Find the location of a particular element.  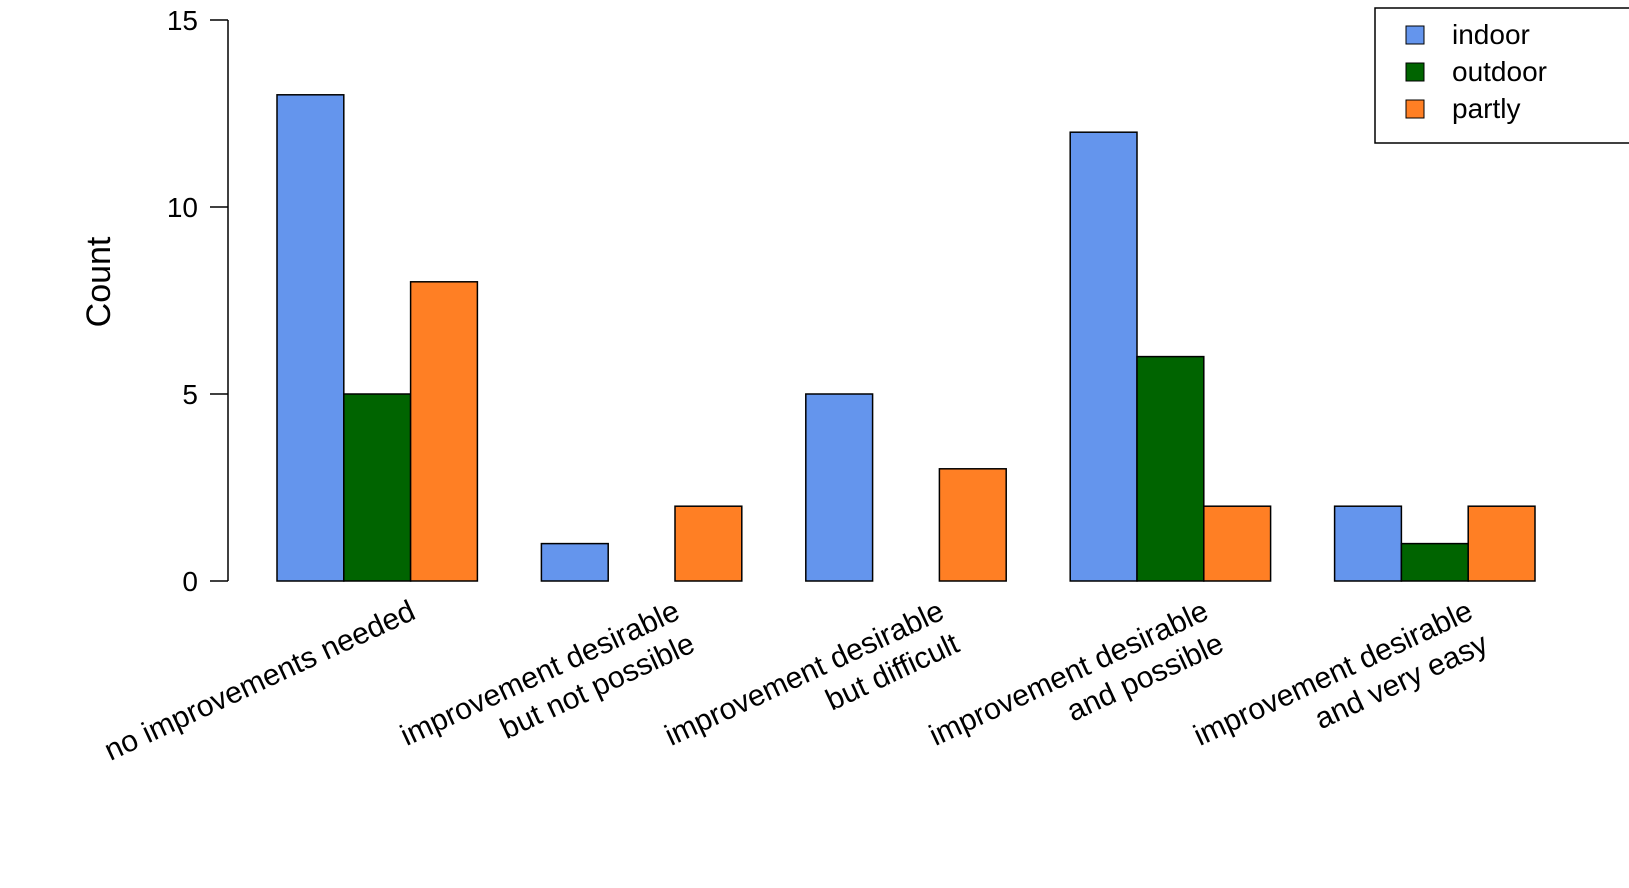

x-category-label: improvement desirablebut difficult is located at coordinates (812, 689).